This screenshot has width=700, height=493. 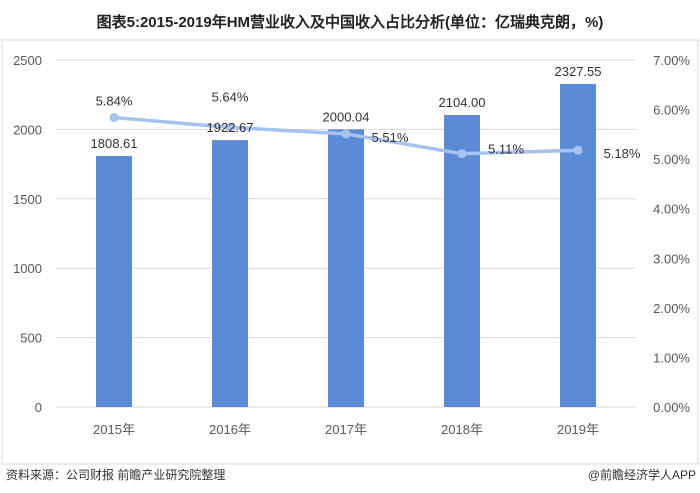 I want to click on bar-data-label: 2104.00, so click(x=462, y=102).